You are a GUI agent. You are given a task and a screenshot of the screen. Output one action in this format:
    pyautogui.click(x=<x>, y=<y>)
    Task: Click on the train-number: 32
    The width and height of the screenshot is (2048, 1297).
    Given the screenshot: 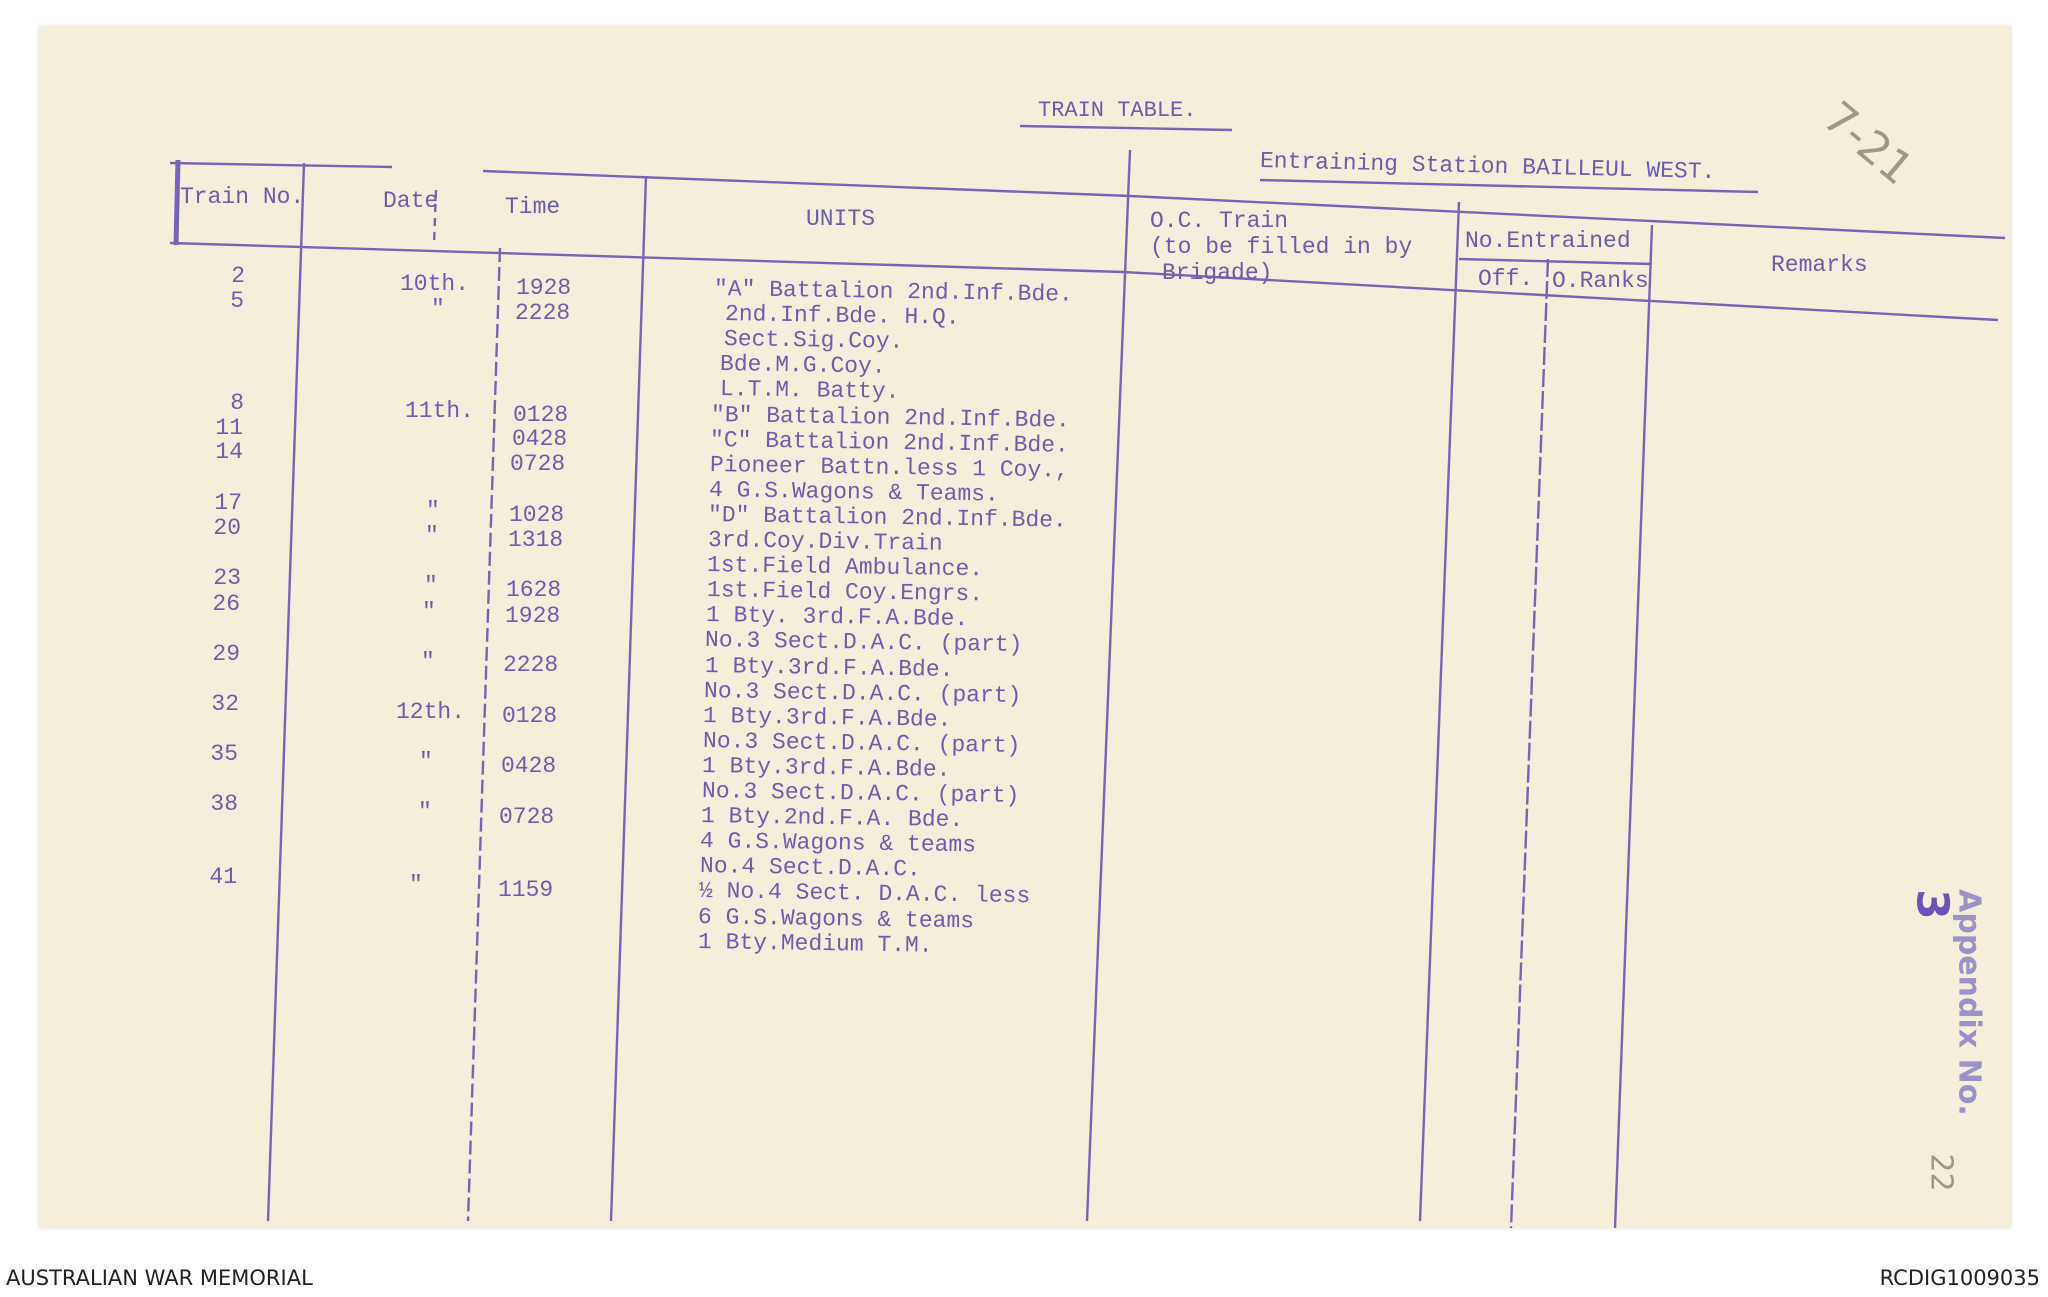 What is the action you would take?
    pyautogui.click(x=225, y=704)
    